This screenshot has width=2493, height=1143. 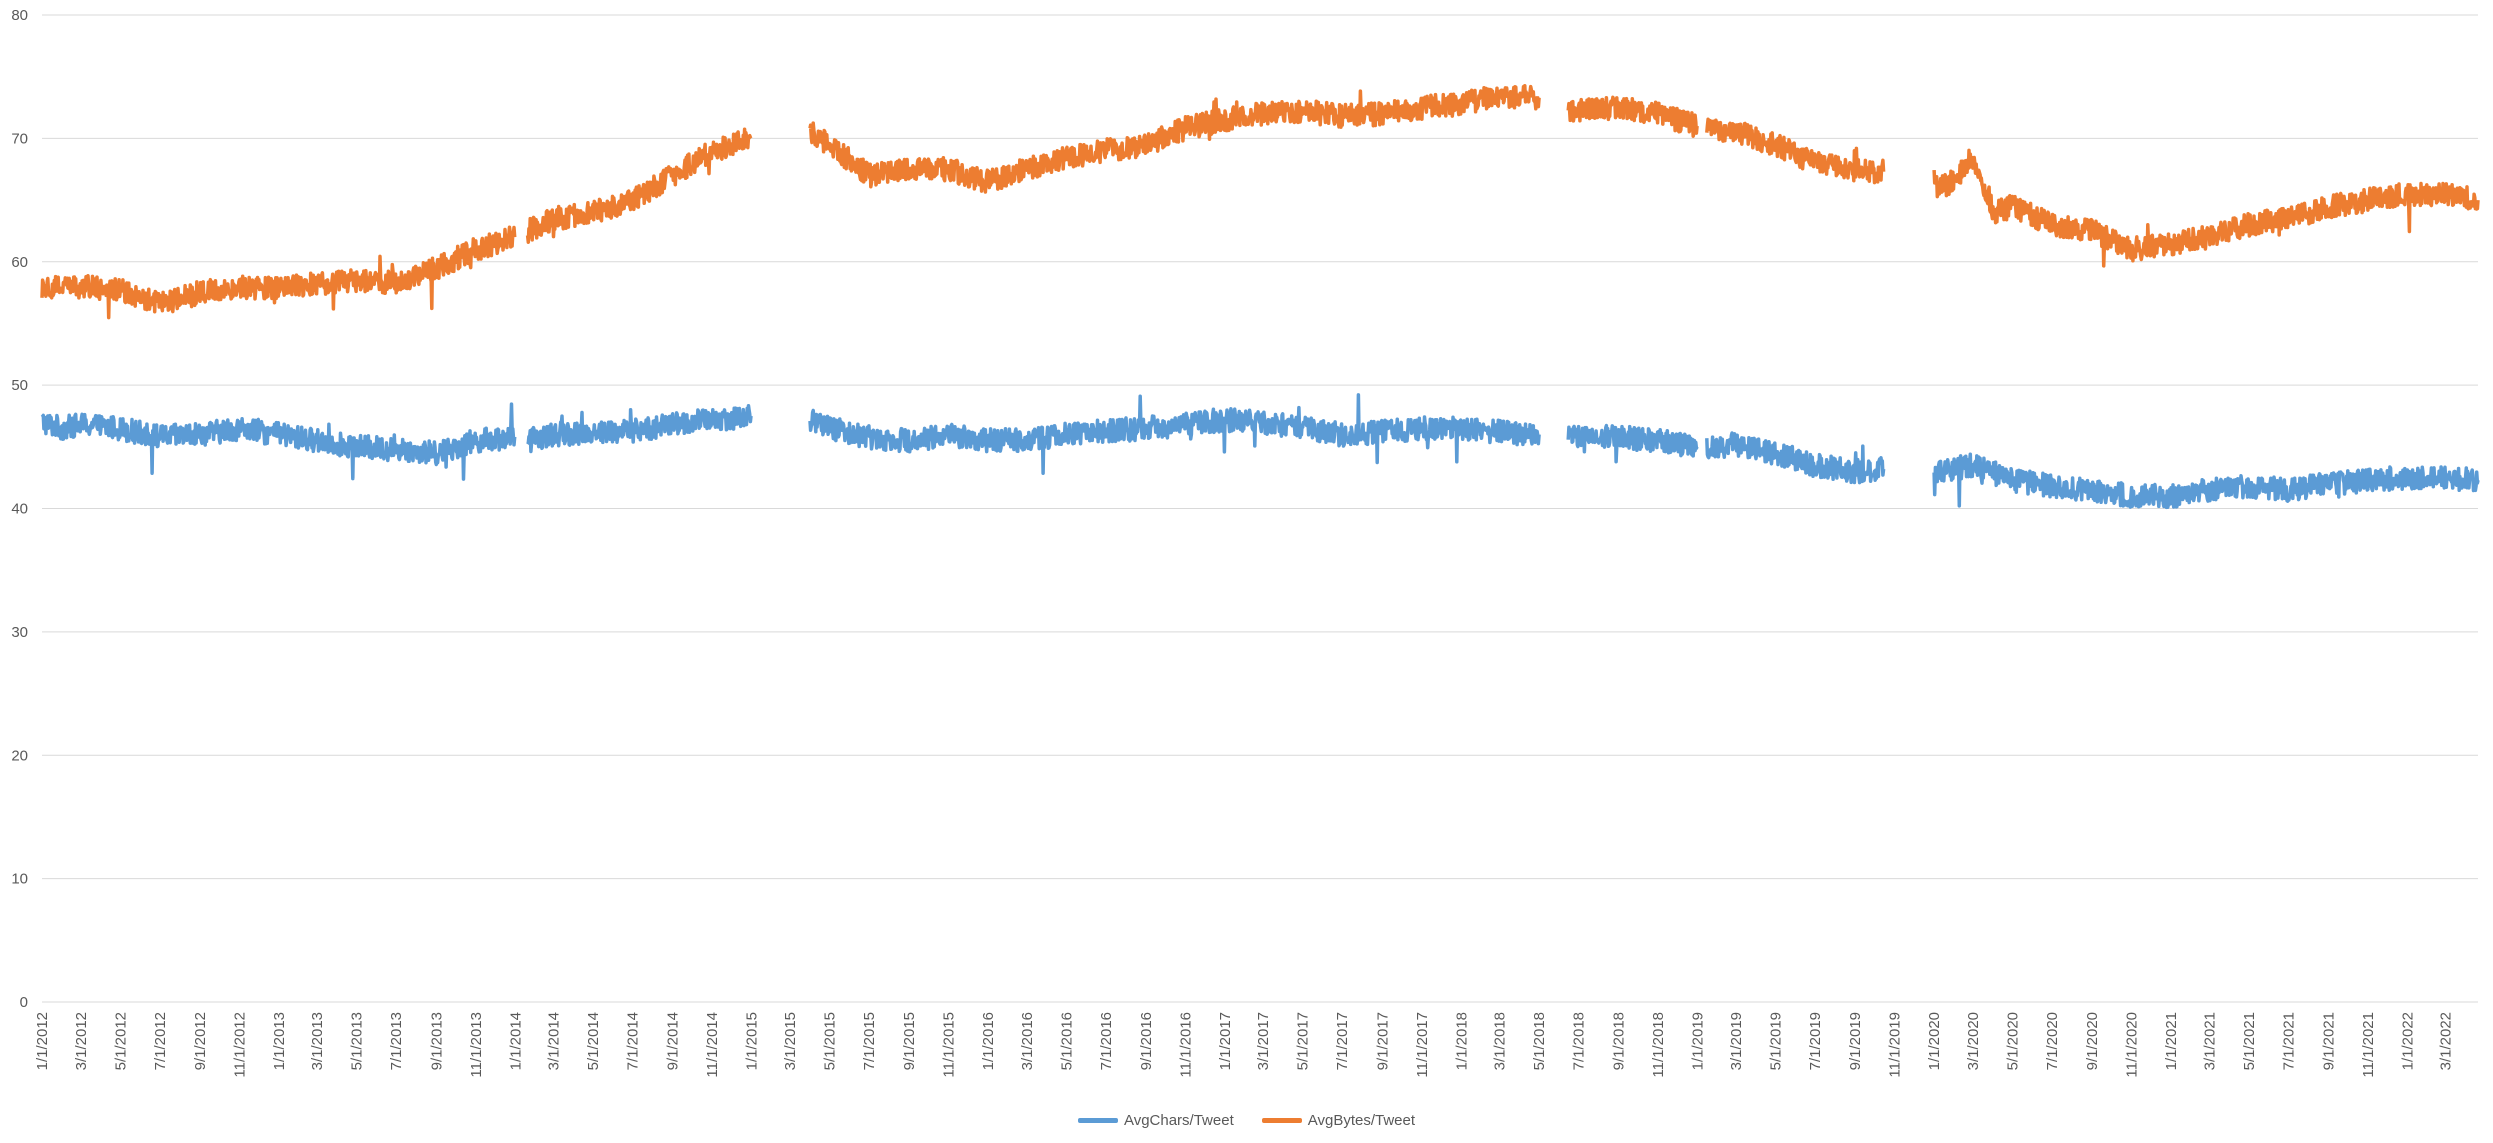 I want to click on x-tick-label: 11/1/2012, so click(x=239, y=1045).